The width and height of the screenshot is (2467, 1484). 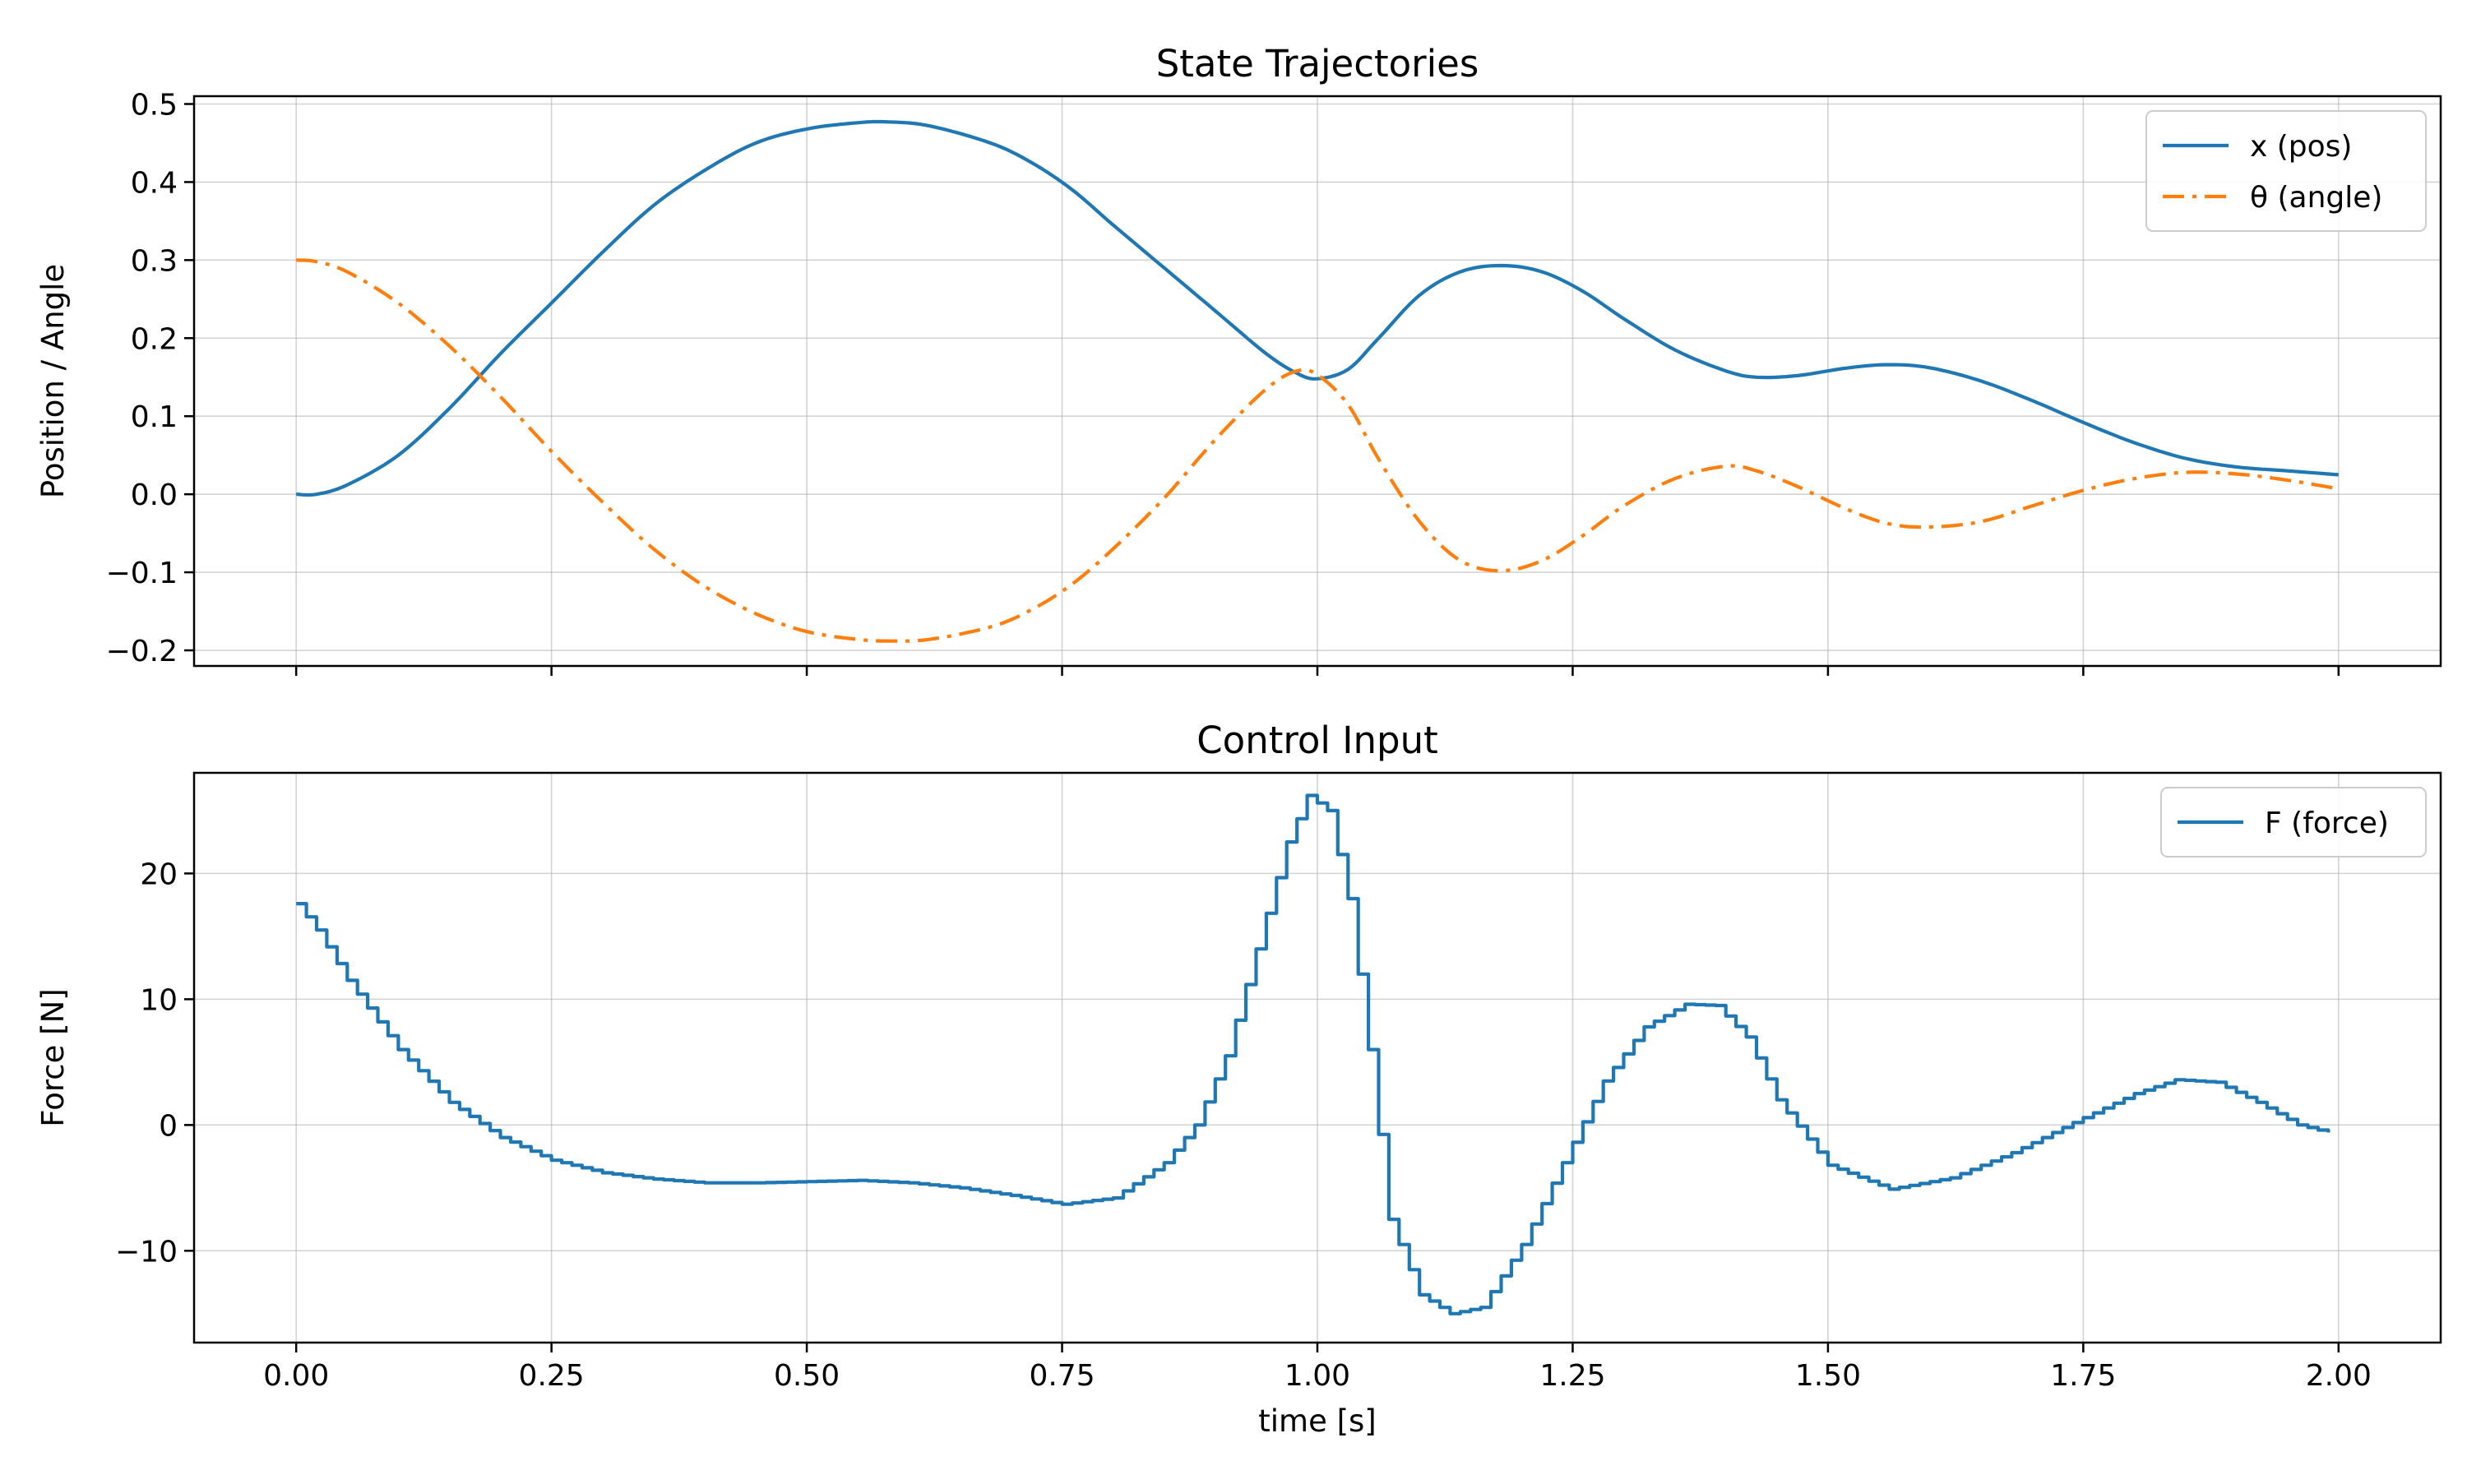 I want to click on legend-label: F (force), so click(x=2327, y=824).